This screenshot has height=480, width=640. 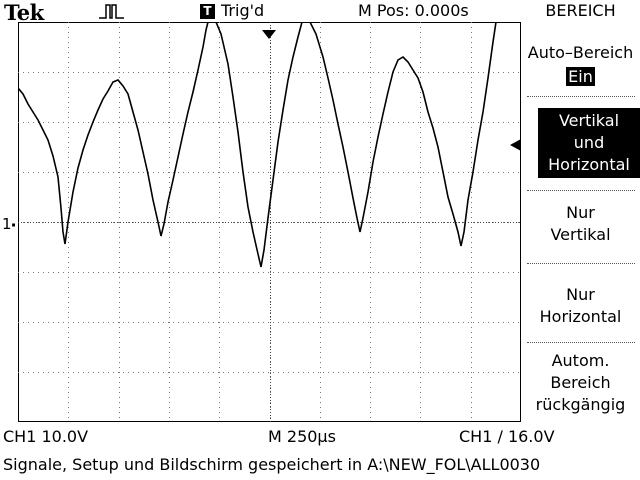 I want to click on trigger-position-arrow-icon, so click(x=269, y=34).